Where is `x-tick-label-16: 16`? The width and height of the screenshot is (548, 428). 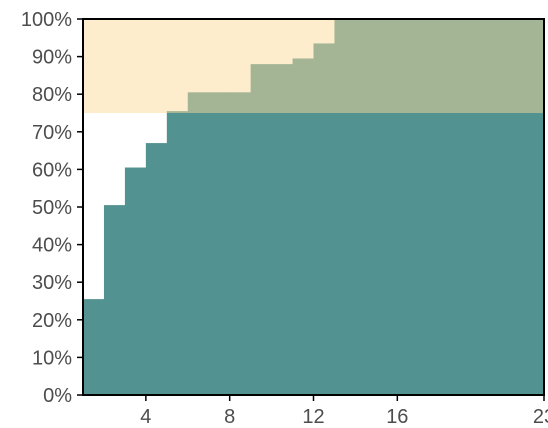 x-tick-label-16: 16 is located at coordinates (397, 417).